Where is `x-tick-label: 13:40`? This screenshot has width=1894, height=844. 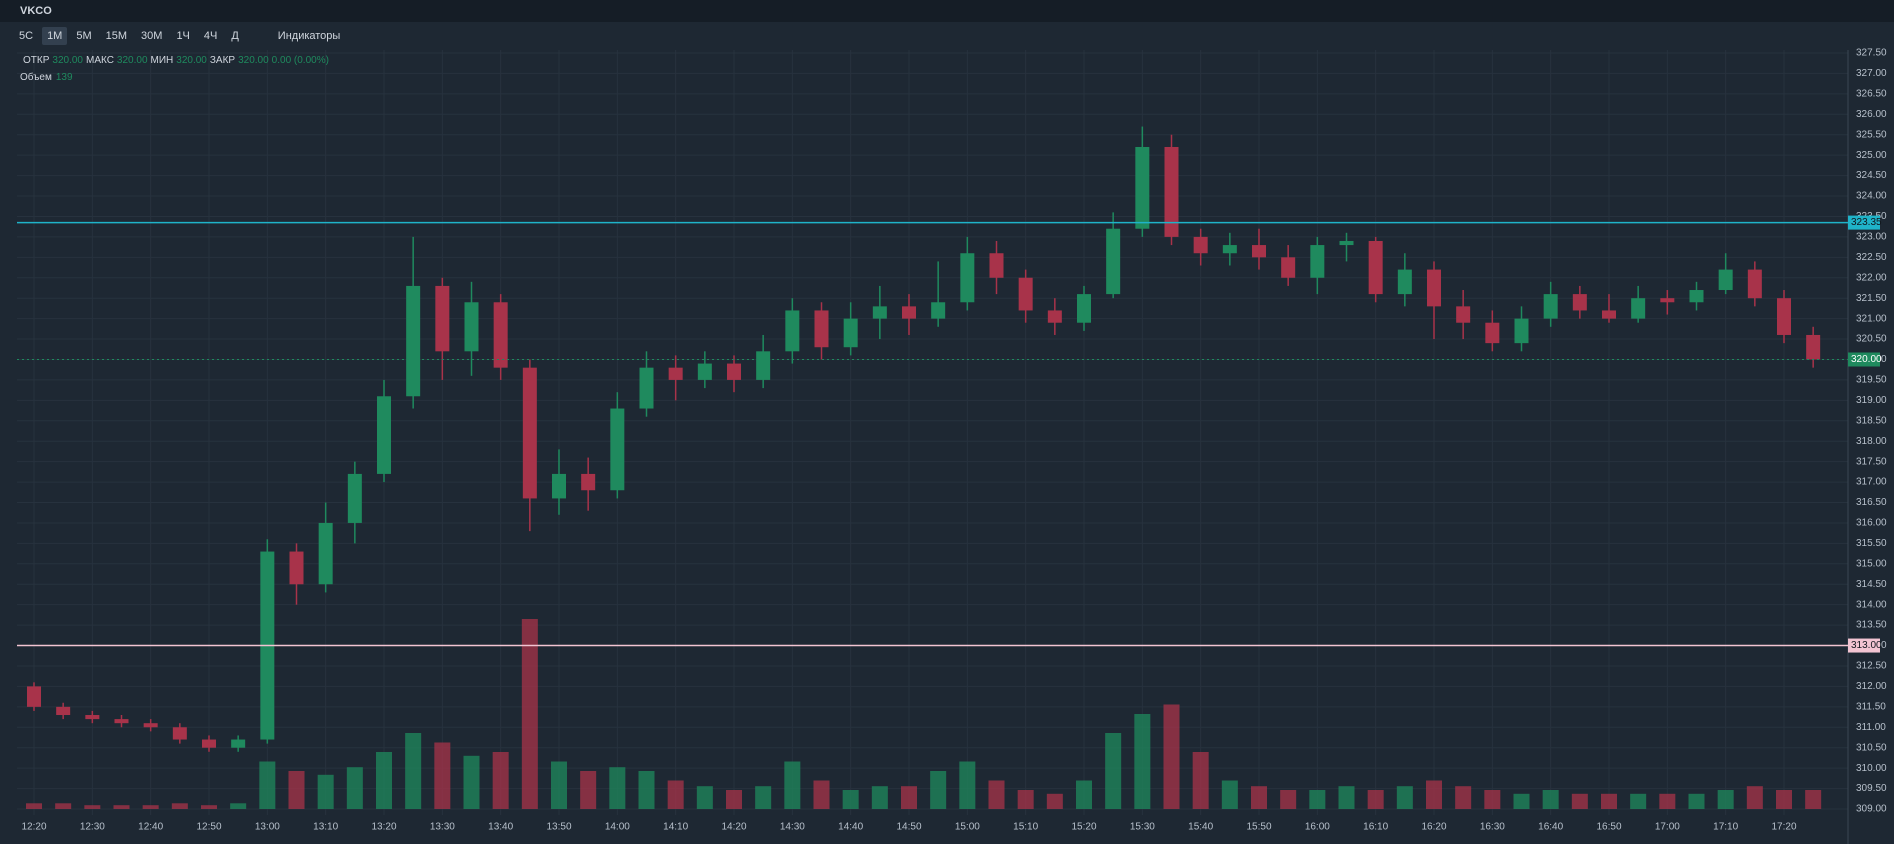
x-tick-label: 13:40 is located at coordinates (500, 827).